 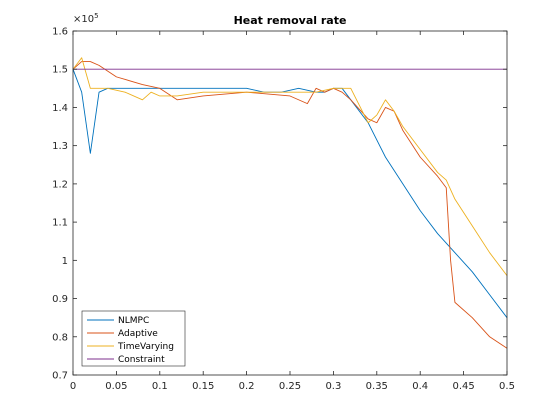 I want to click on y-tick-label: 0.9, so click(x=60, y=299).